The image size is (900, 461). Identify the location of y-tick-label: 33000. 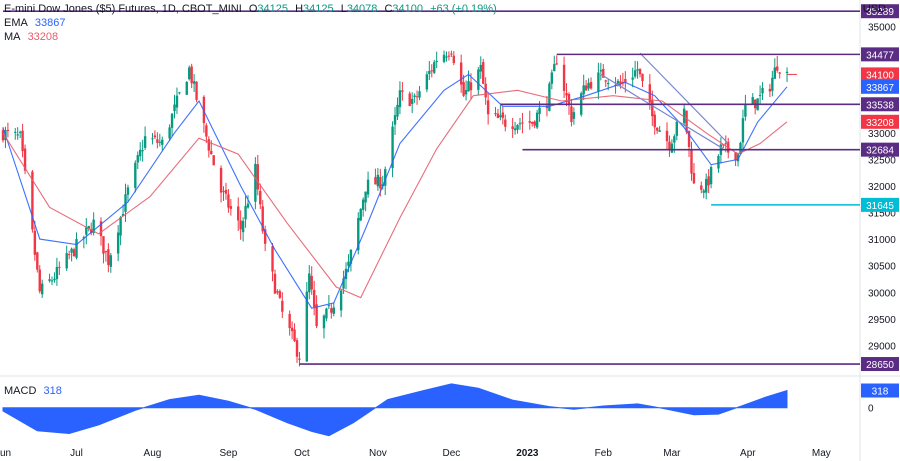
(882, 134).